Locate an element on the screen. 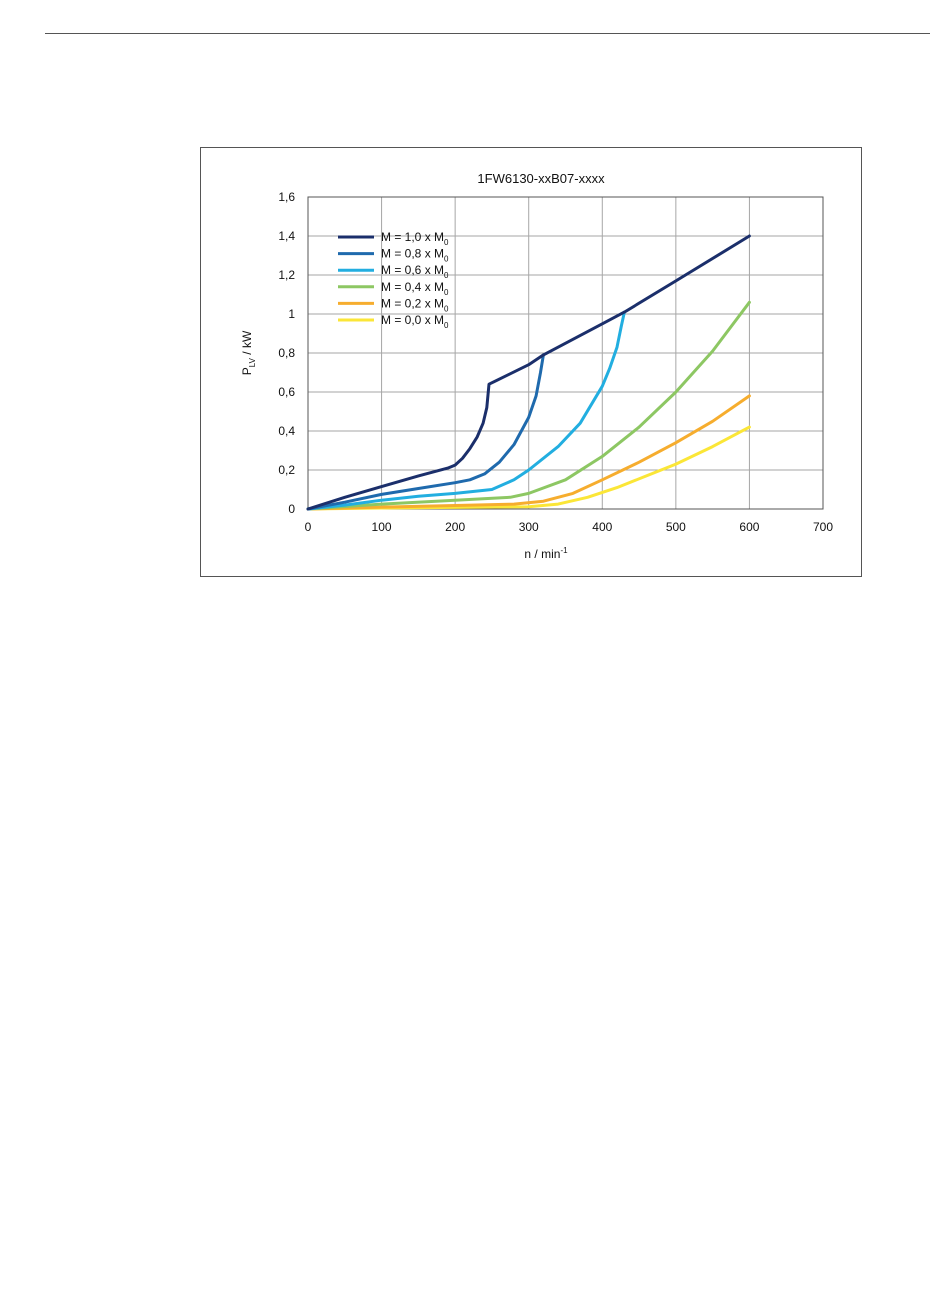  y-axis-label-rest: / kW is located at coordinates (247, 344).